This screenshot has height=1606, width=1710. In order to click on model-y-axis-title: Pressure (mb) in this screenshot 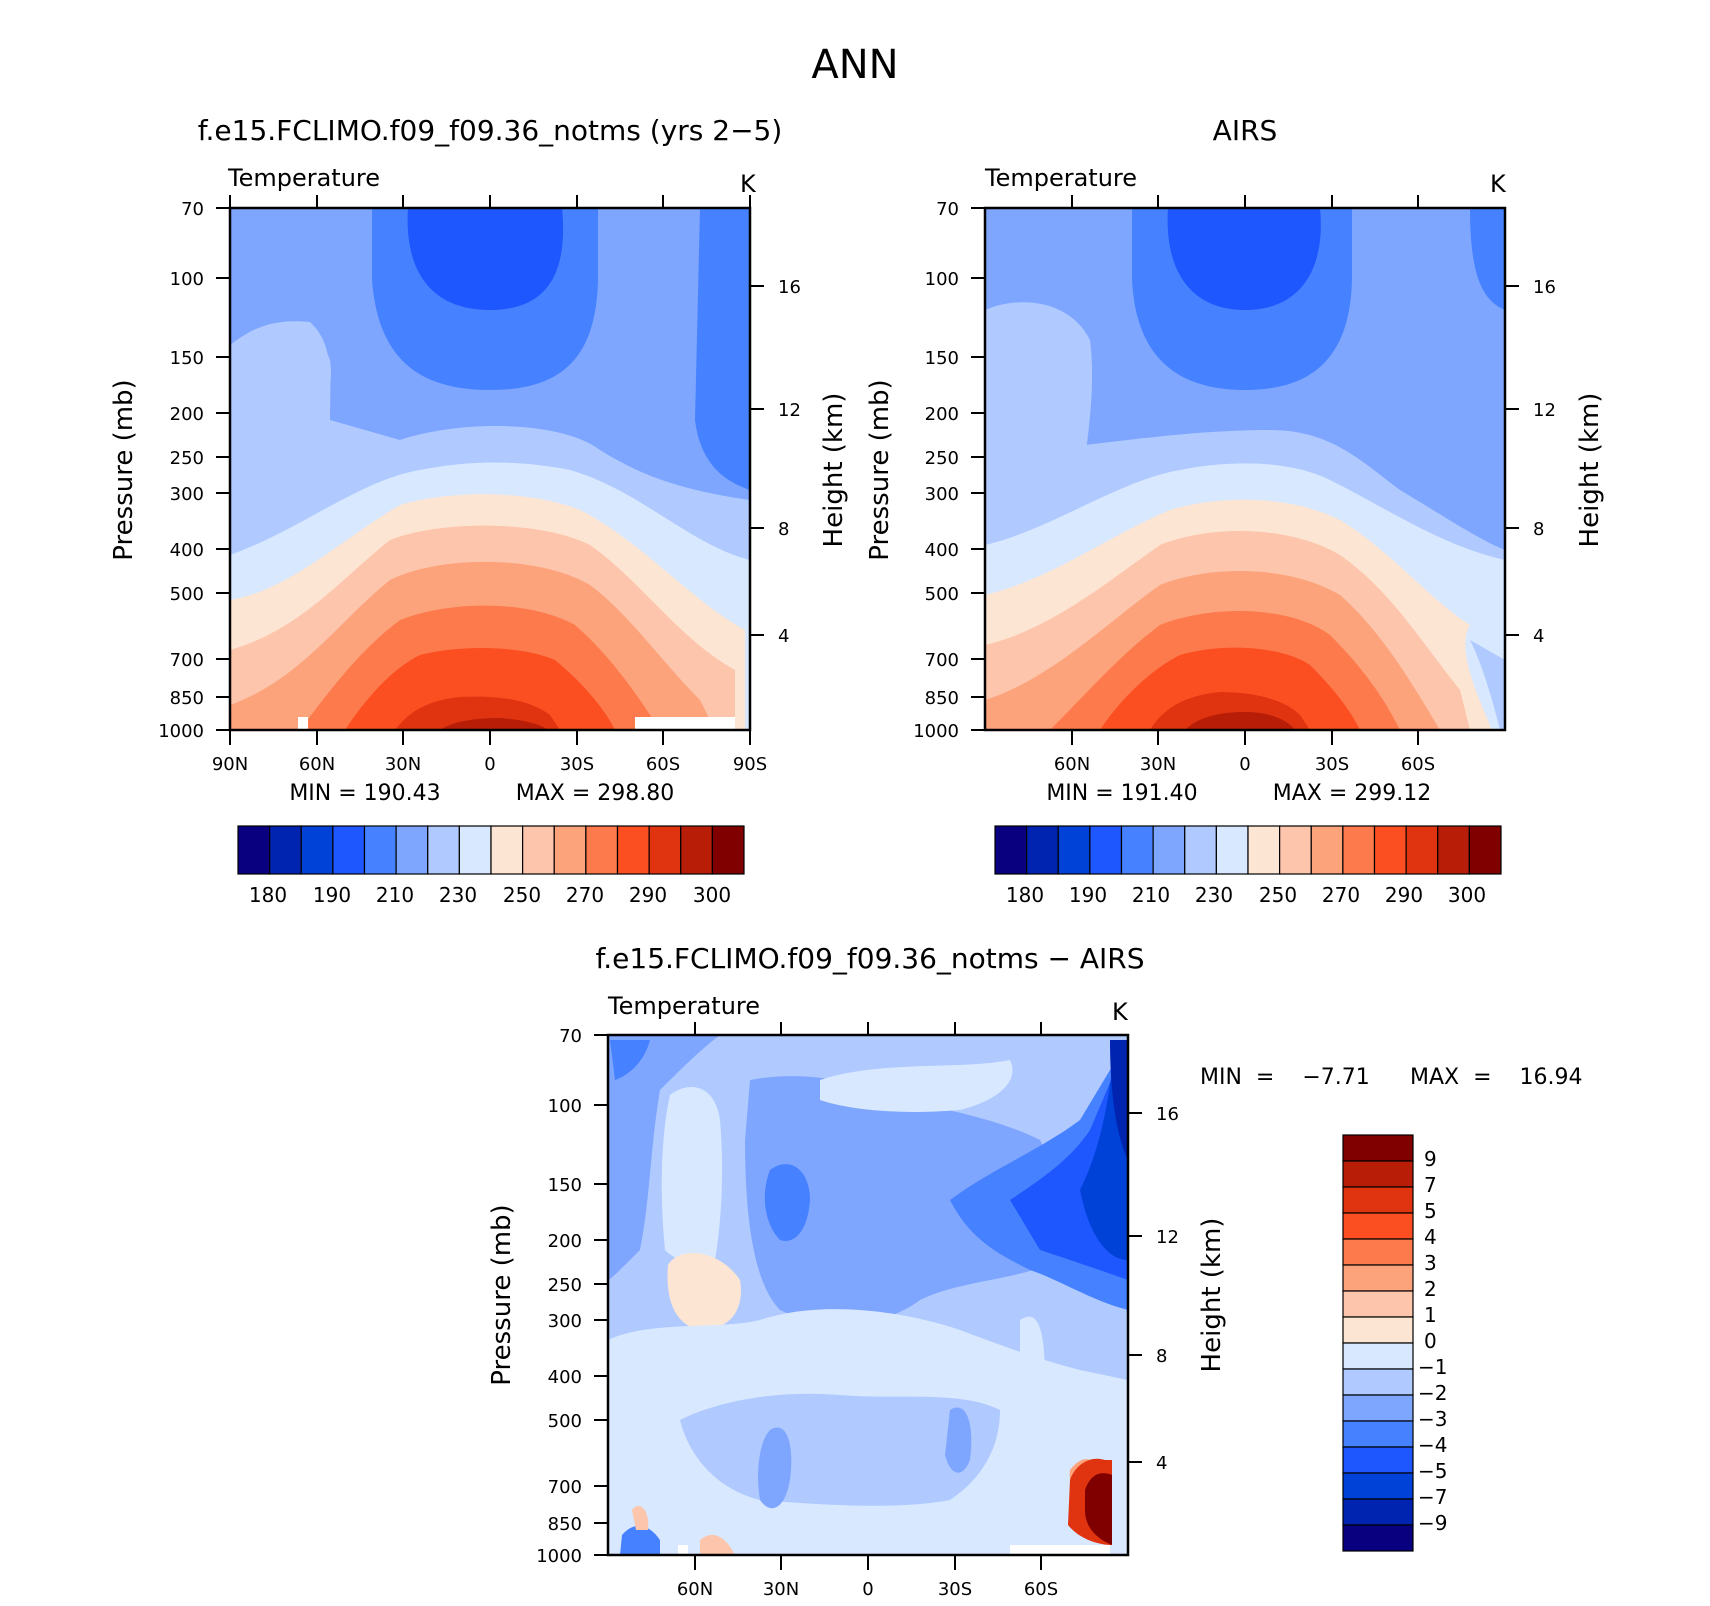, I will do `click(124, 469)`.